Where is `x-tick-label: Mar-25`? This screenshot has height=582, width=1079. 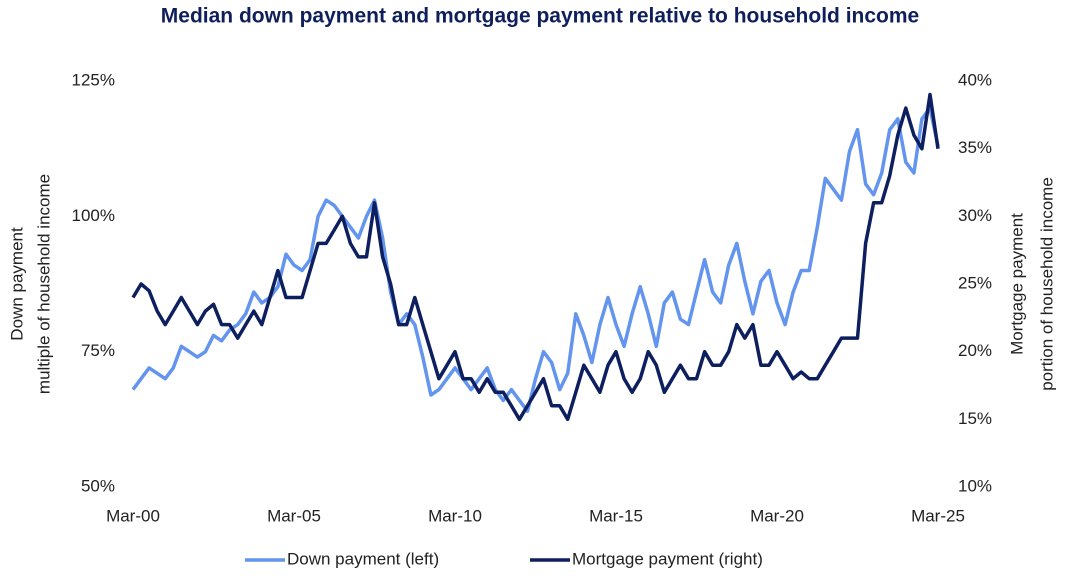 x-tick-label: Mar-25 is located at coordinates (938, 515).